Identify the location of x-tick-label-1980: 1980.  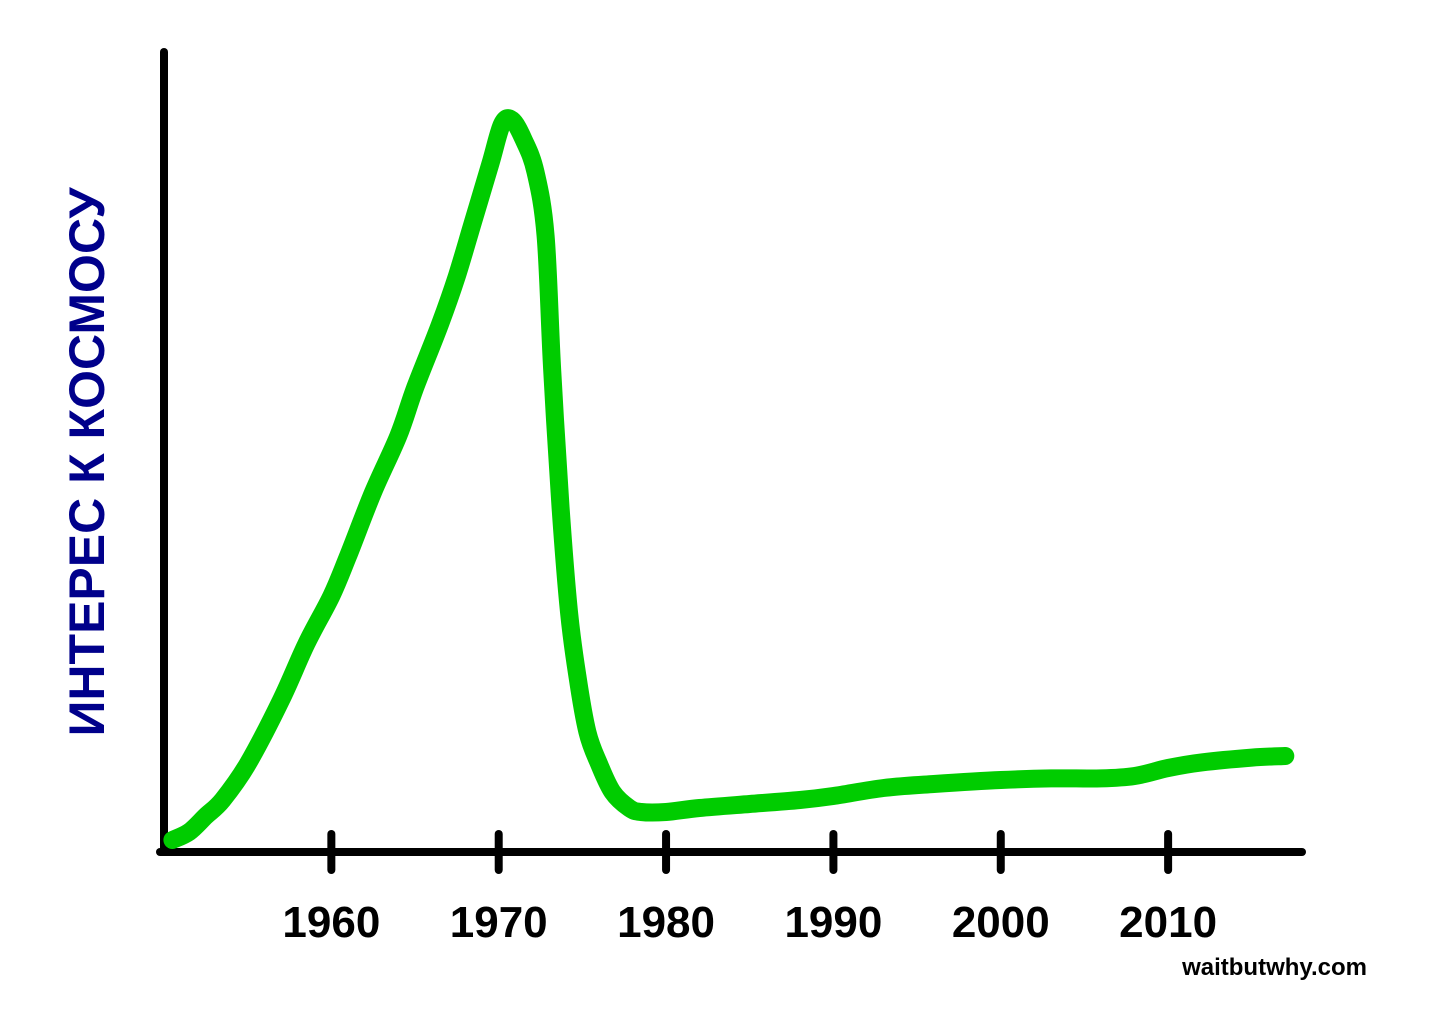
(666, 922).